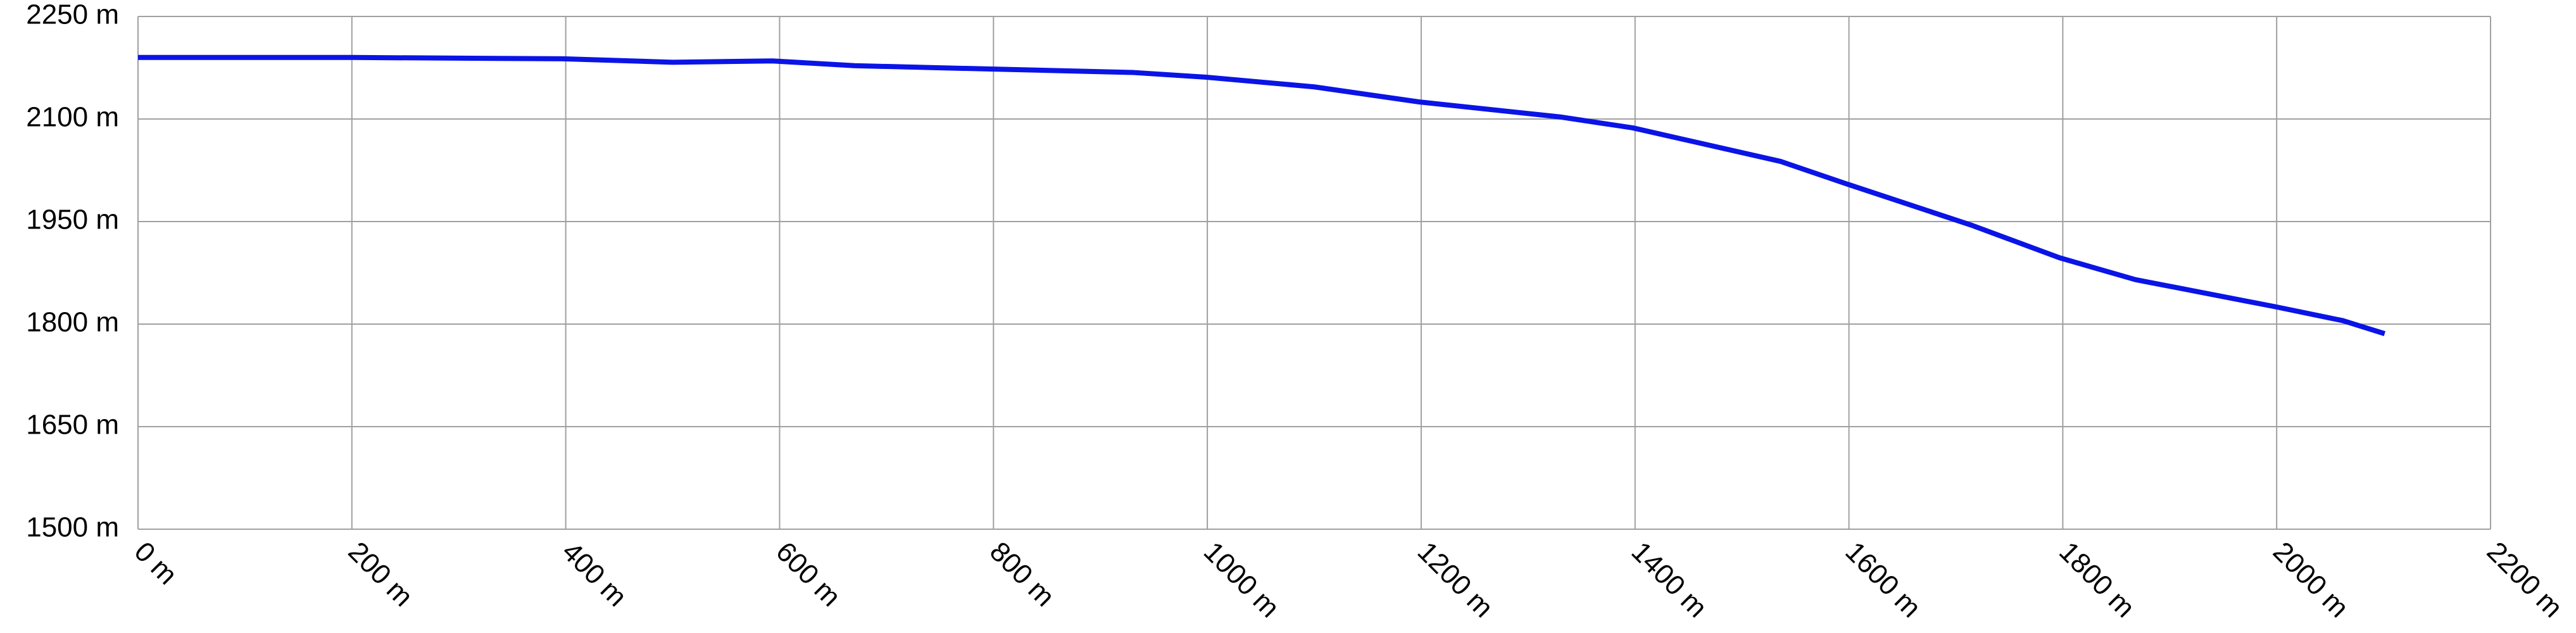  Describe the element at coordinates (2524, 580) in the screenshot. I see `x-tick-label: 2200 m` at that location.